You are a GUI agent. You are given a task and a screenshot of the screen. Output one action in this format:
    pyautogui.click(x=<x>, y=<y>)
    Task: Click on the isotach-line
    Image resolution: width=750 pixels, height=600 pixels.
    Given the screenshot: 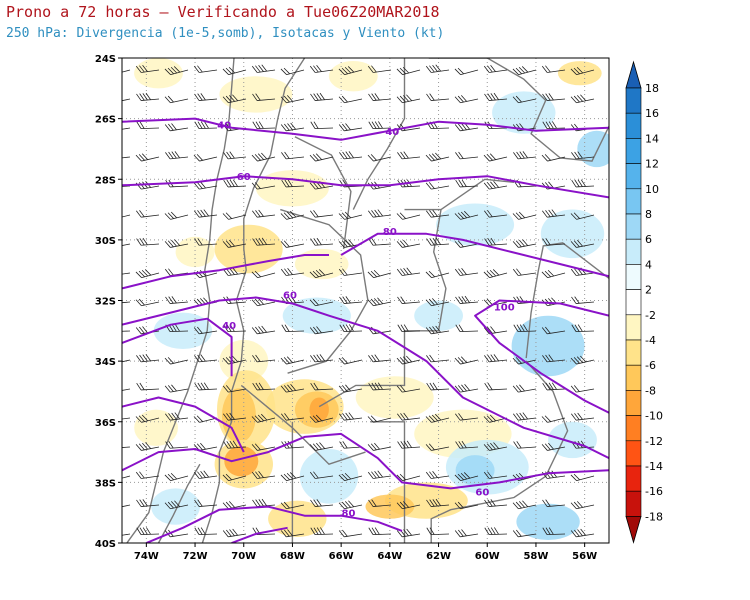 What is the action you would take?
    pyautogui.click(x=274, y=524)
    